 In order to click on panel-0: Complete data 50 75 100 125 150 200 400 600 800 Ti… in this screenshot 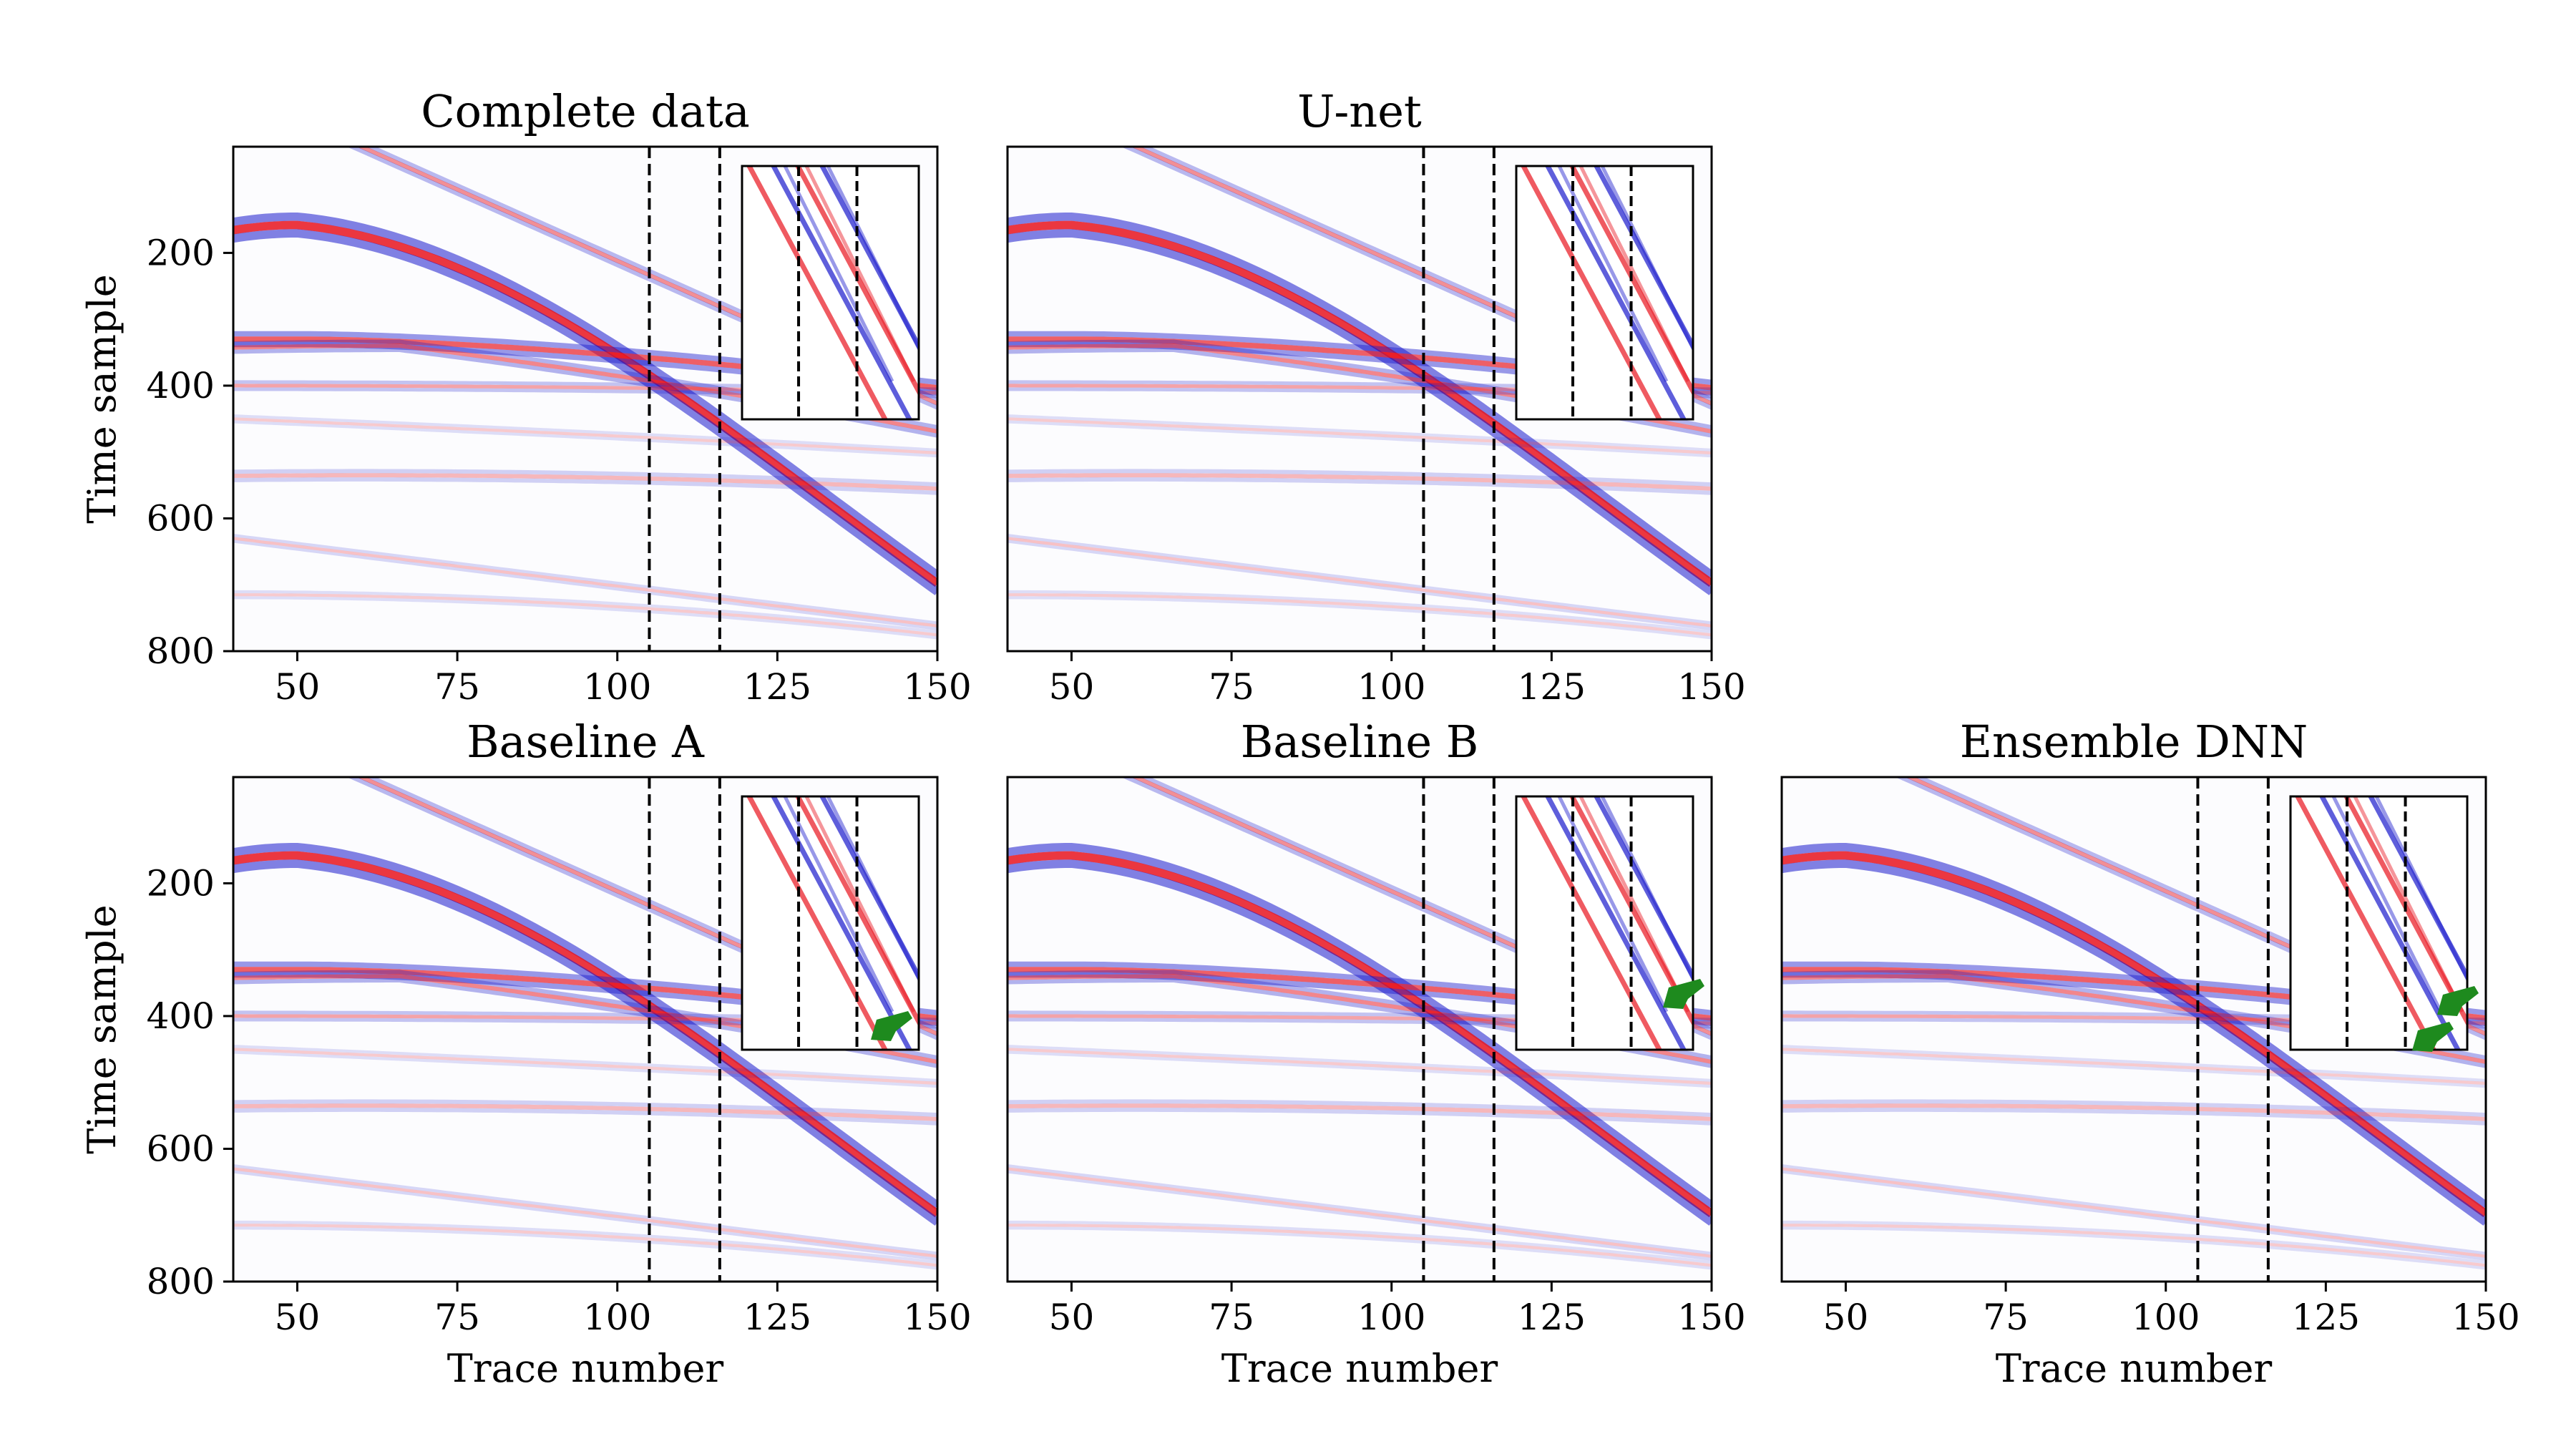, I will do `click(525, 396)`.